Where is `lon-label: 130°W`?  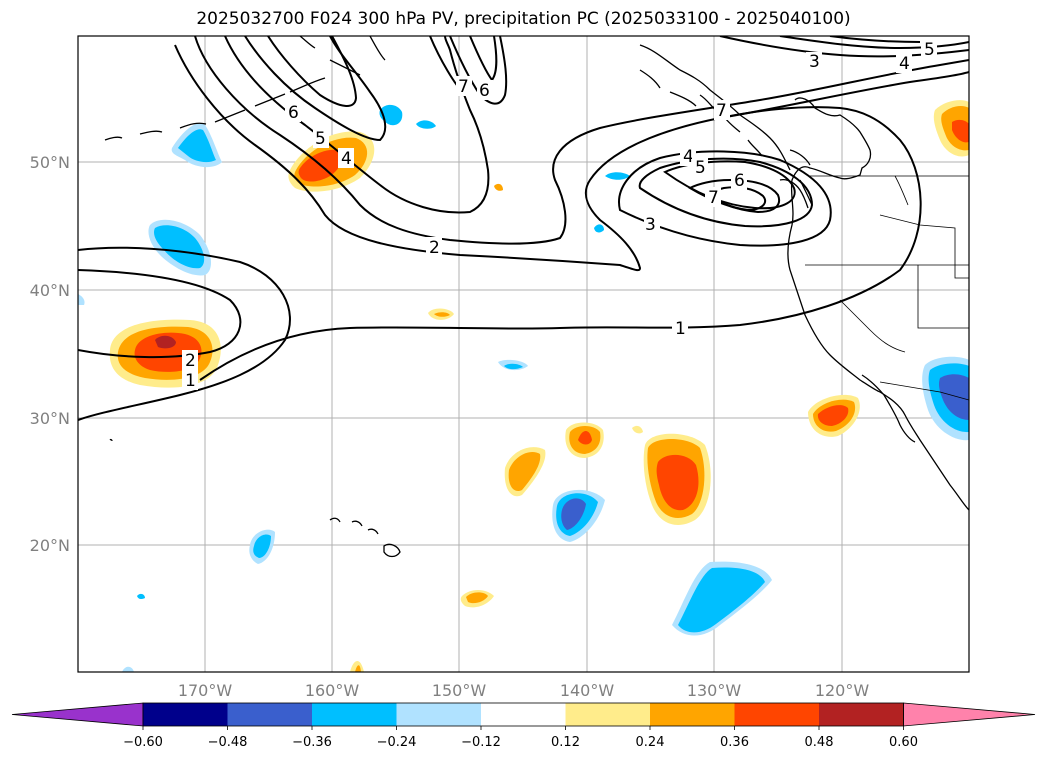
lon-label: 130°W is located at coordinates (714, 690).